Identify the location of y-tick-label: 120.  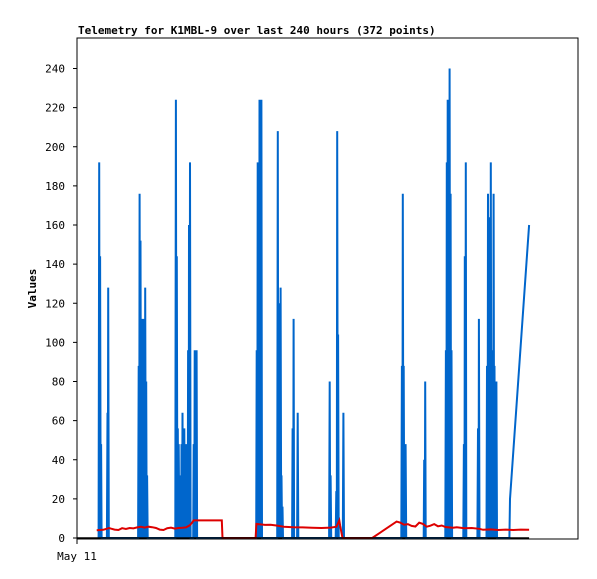
(55, 303).